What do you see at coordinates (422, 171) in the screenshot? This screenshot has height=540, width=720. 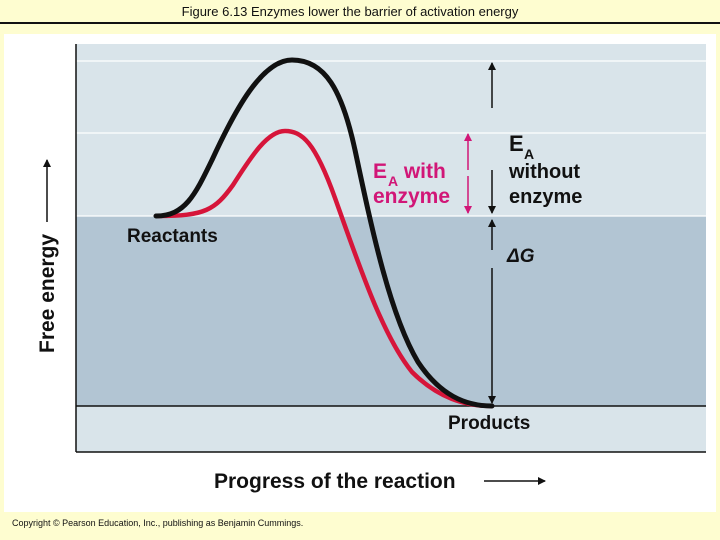 I see `ea-with-word: with` at bounding box center [422, 171].